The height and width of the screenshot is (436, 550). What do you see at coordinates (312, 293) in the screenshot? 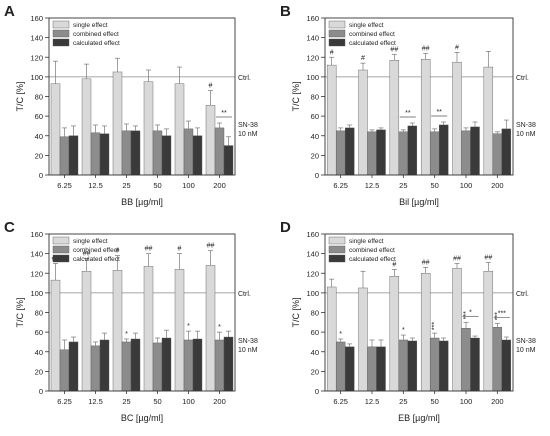
I see `y-tick-label: 100` at bounding box center [312, 293].